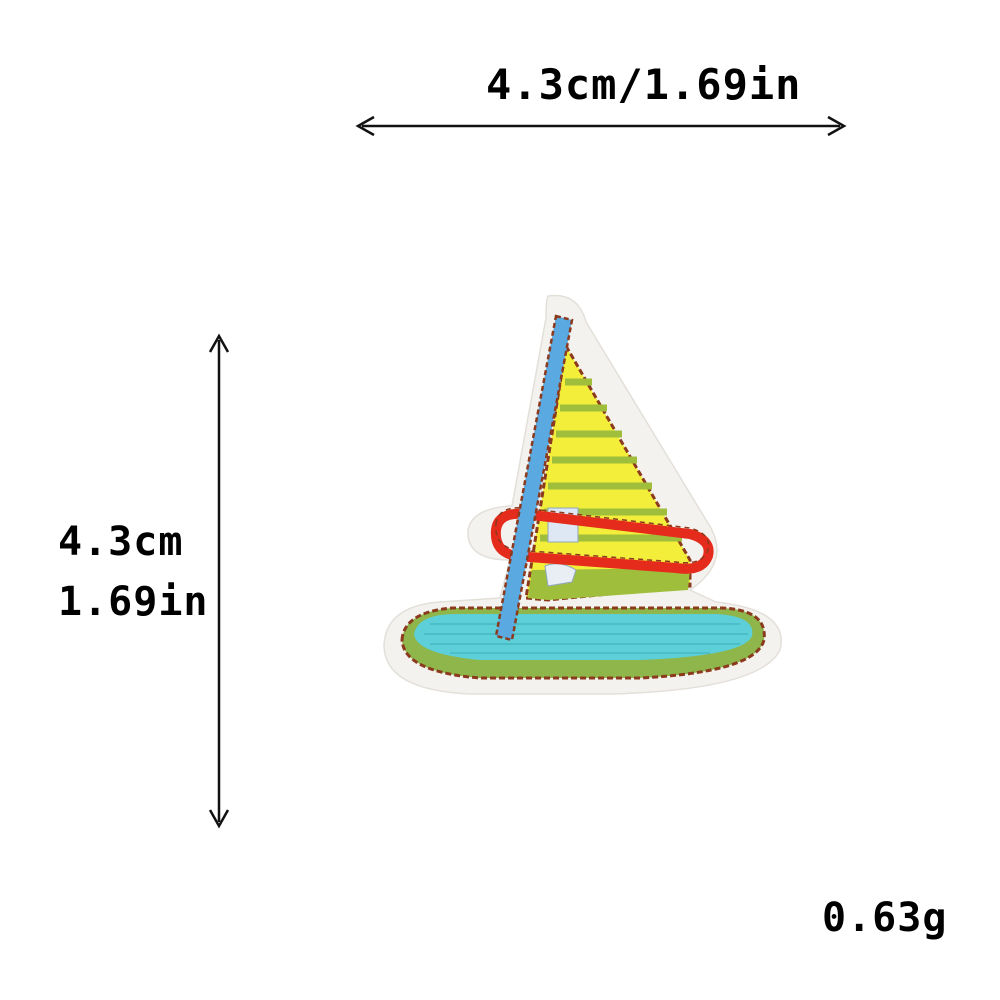 Image resolution: width=1000 pixels, height=1000 pixels. I want to click on double-arrow-horizontal-icon, so click(601, 126).